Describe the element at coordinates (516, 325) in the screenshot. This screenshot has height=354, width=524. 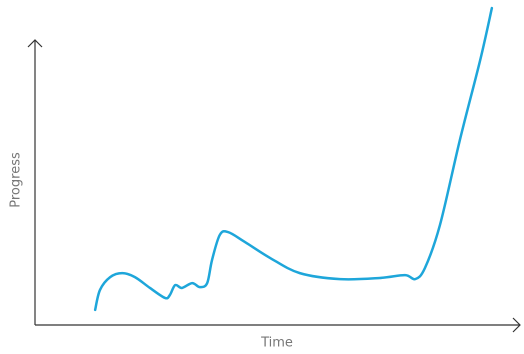
I see `x-axis-arrow` at that location.